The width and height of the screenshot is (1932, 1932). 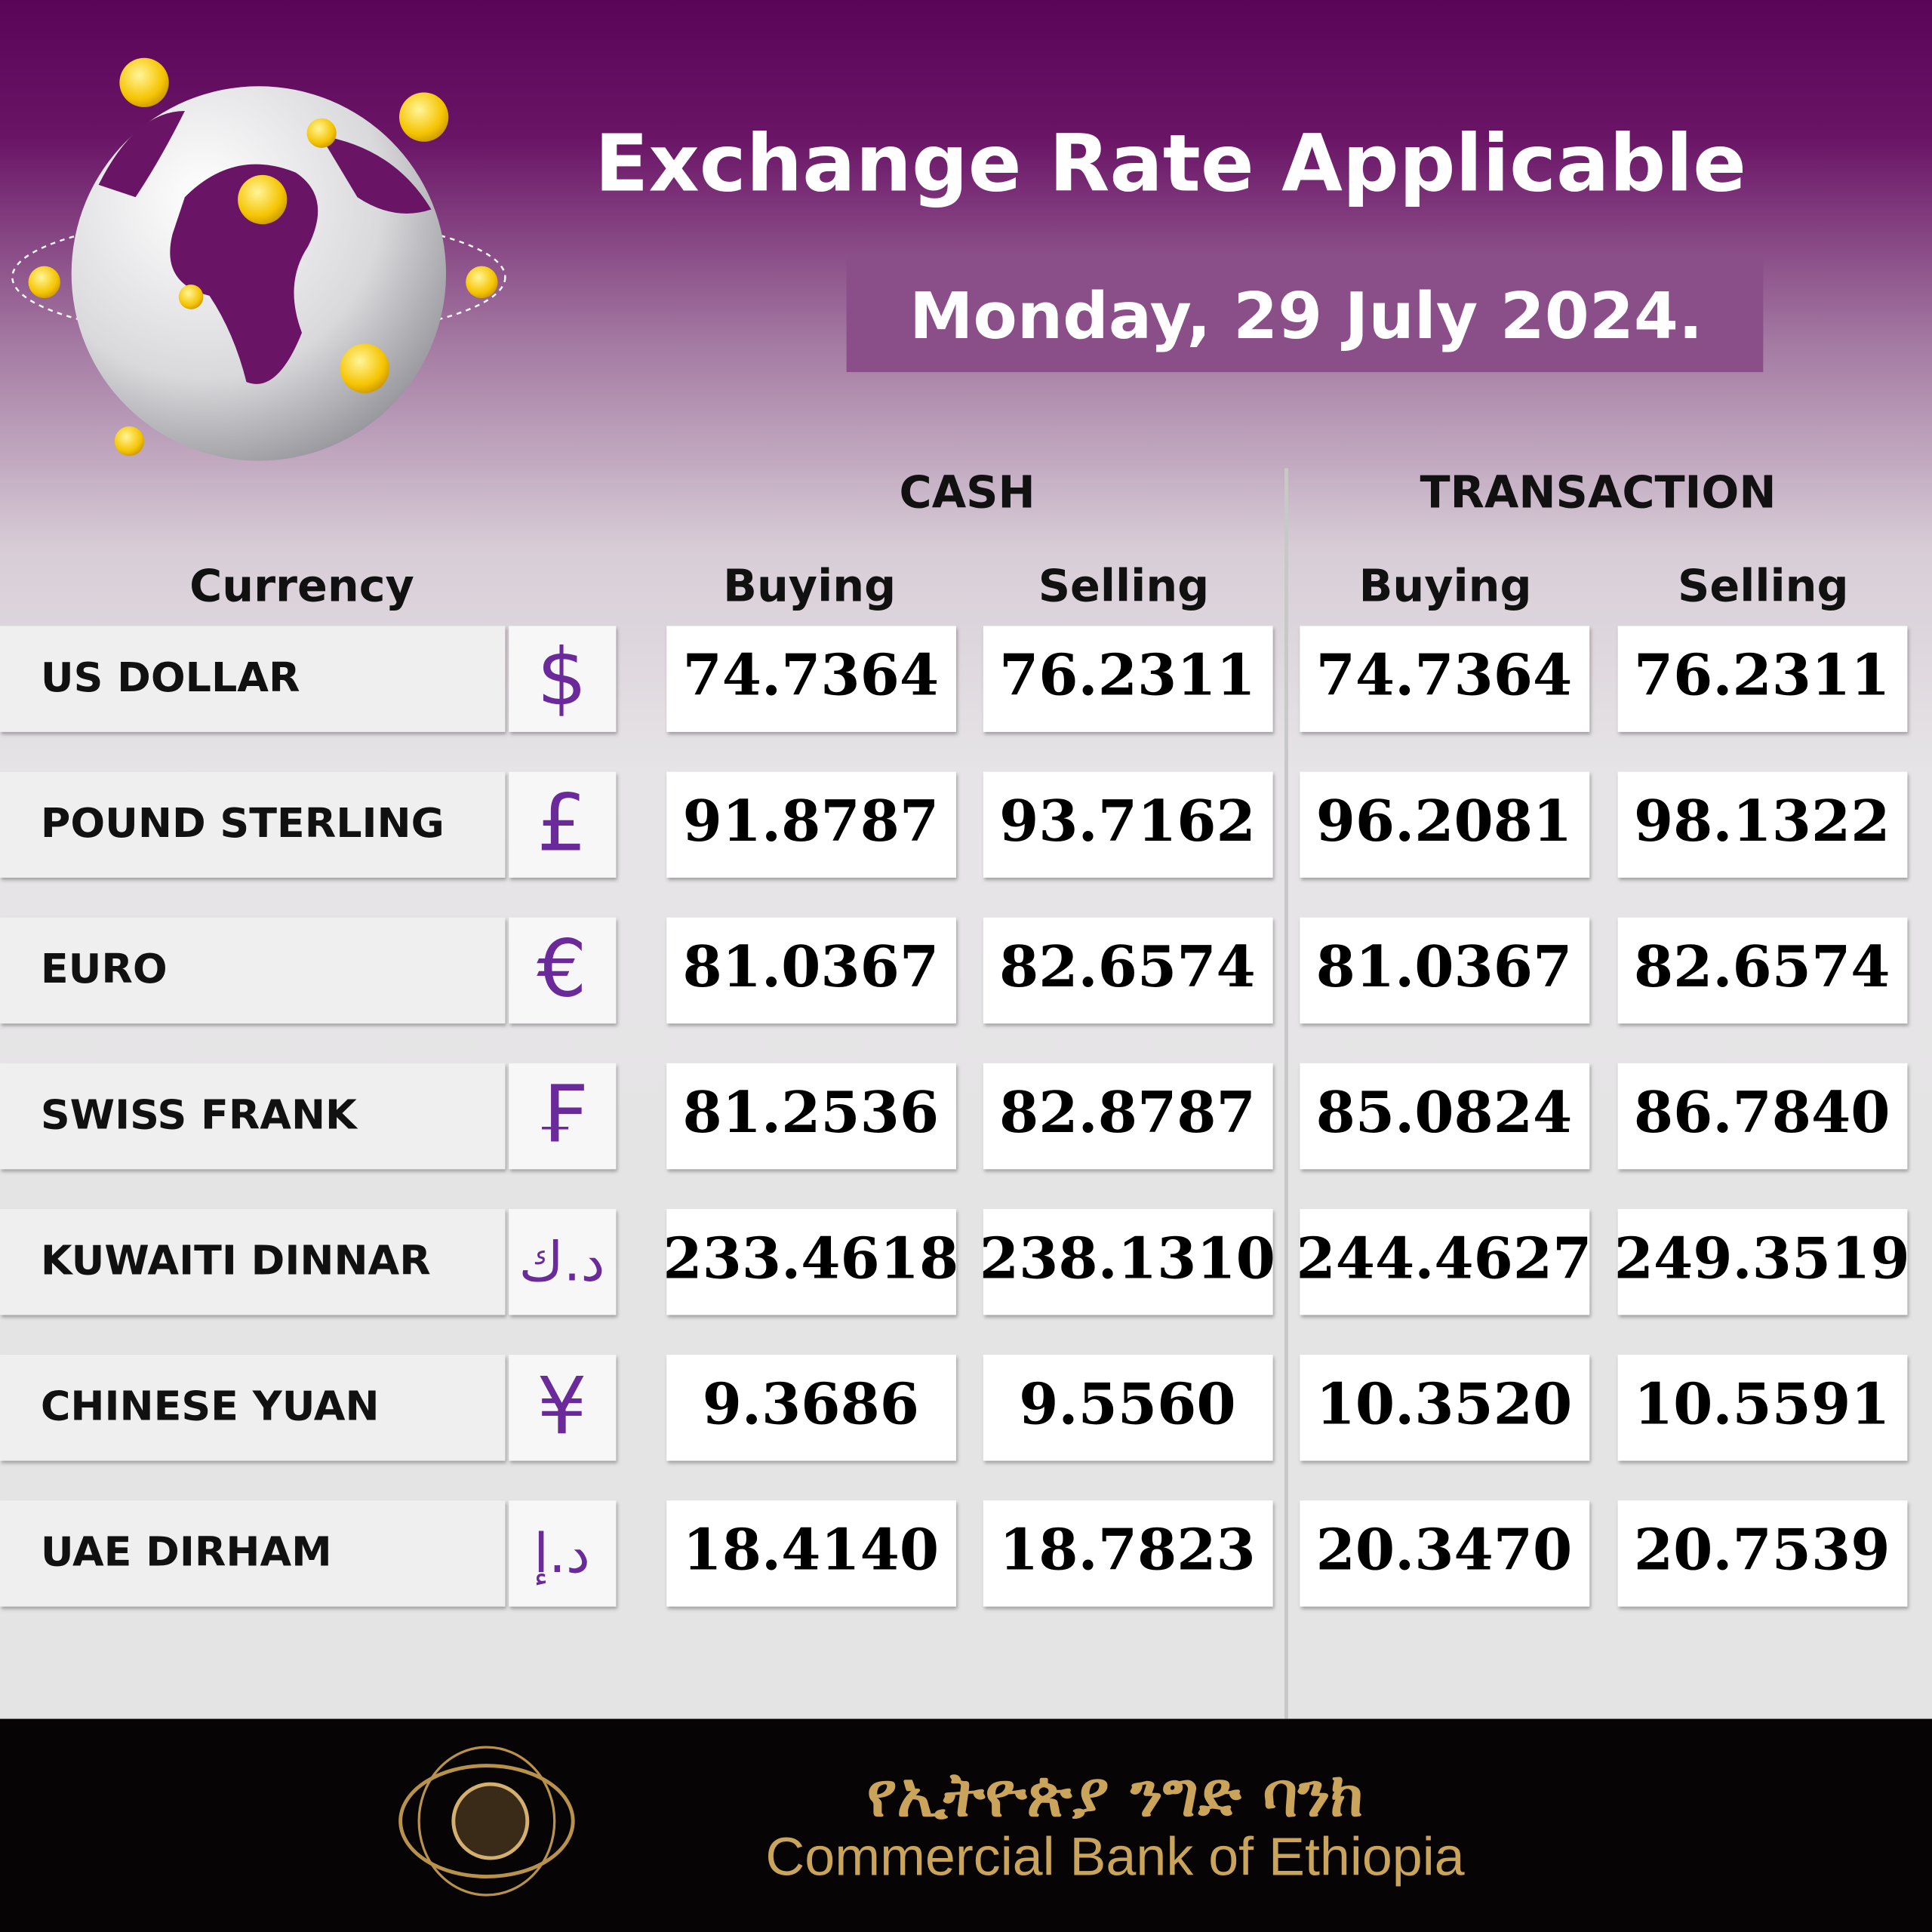 I want to click on currency-name: EURO, so click(x=104, y=968).